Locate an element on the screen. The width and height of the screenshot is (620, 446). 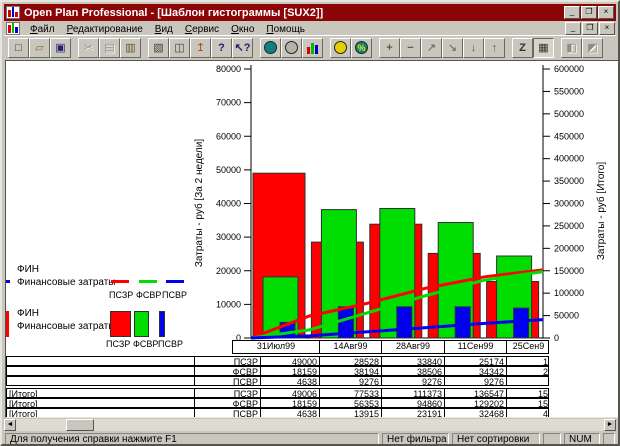
print-button: ▧ is located at coordinates (158, 47).